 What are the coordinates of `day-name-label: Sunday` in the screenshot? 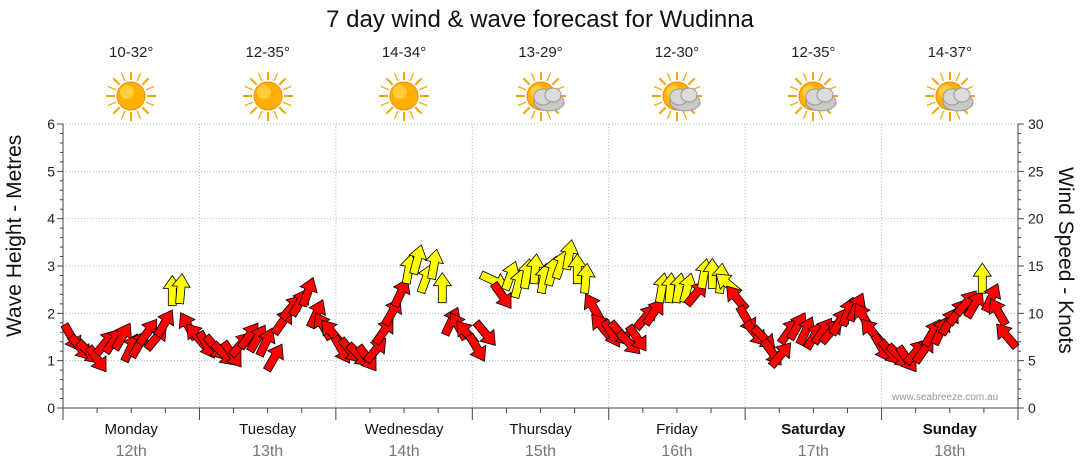 It's located at (949, 429).